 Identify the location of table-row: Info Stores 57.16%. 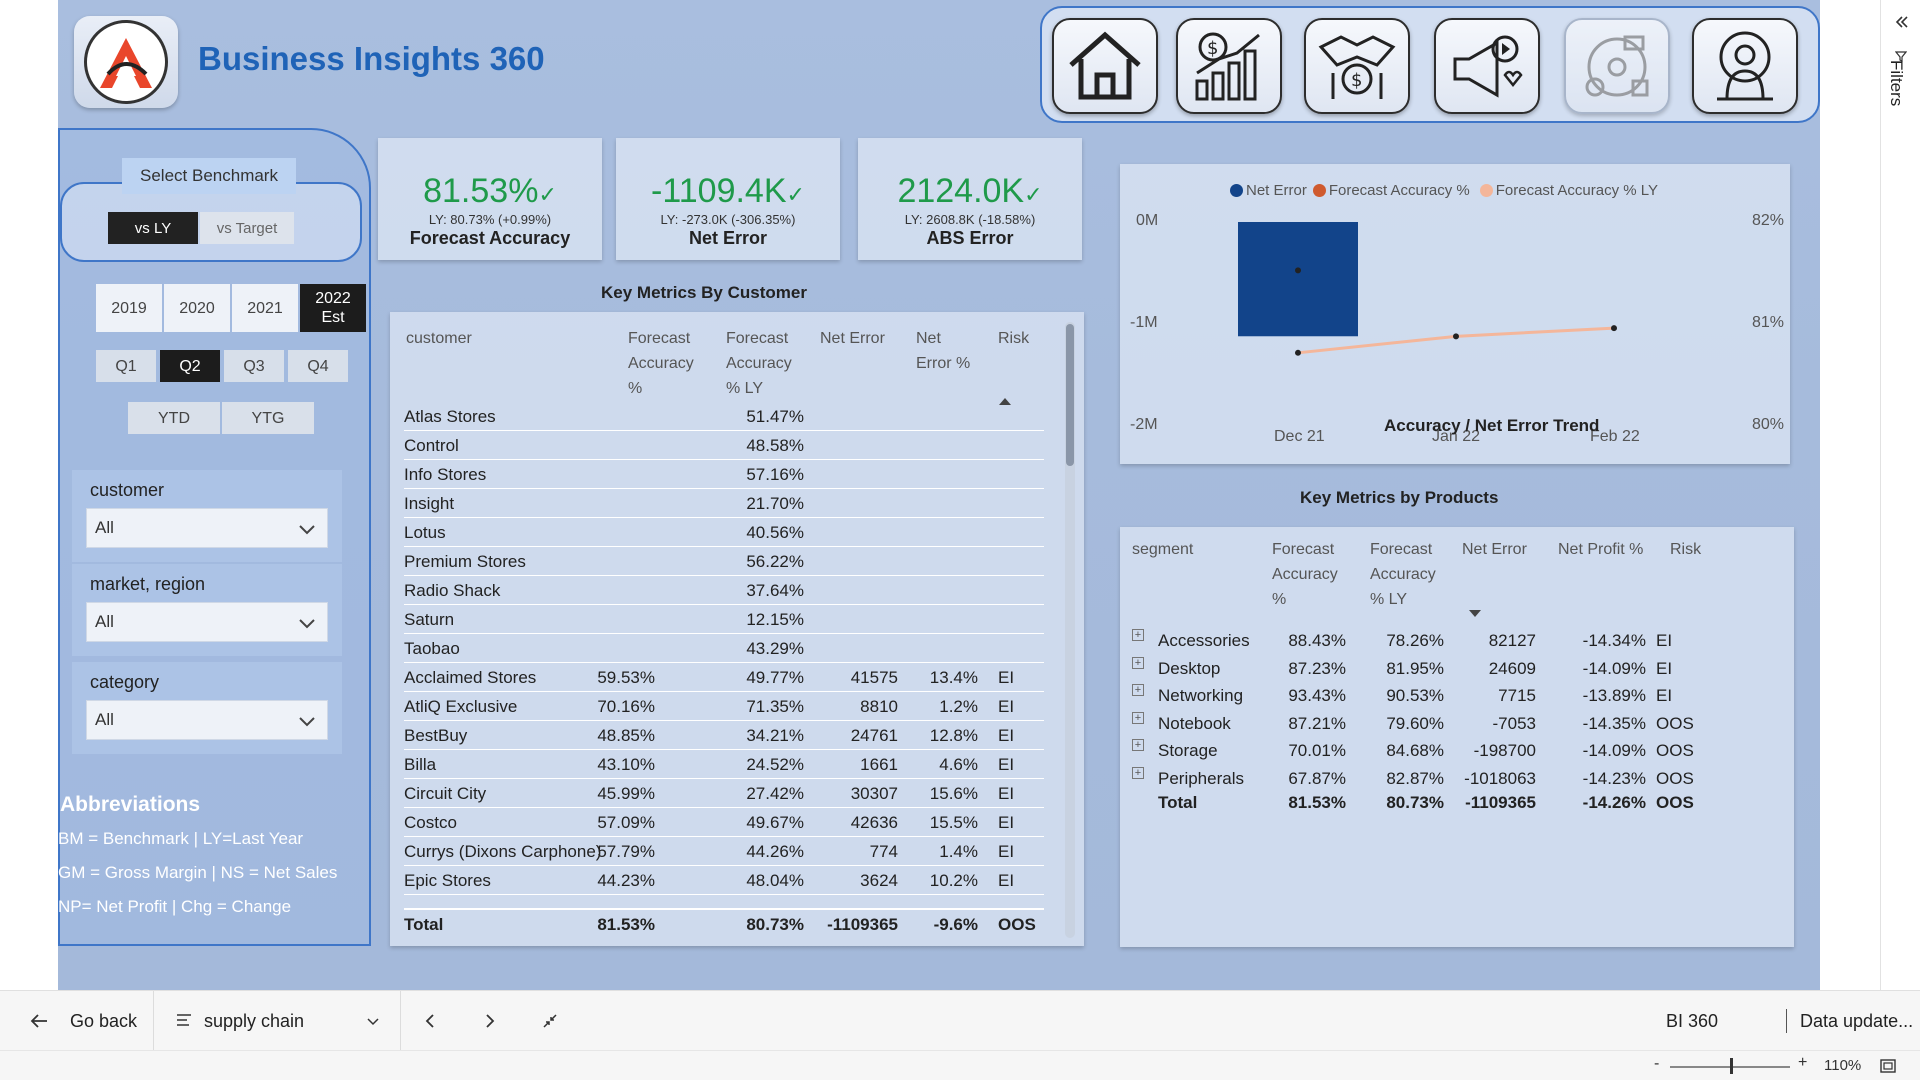
(724, 474).